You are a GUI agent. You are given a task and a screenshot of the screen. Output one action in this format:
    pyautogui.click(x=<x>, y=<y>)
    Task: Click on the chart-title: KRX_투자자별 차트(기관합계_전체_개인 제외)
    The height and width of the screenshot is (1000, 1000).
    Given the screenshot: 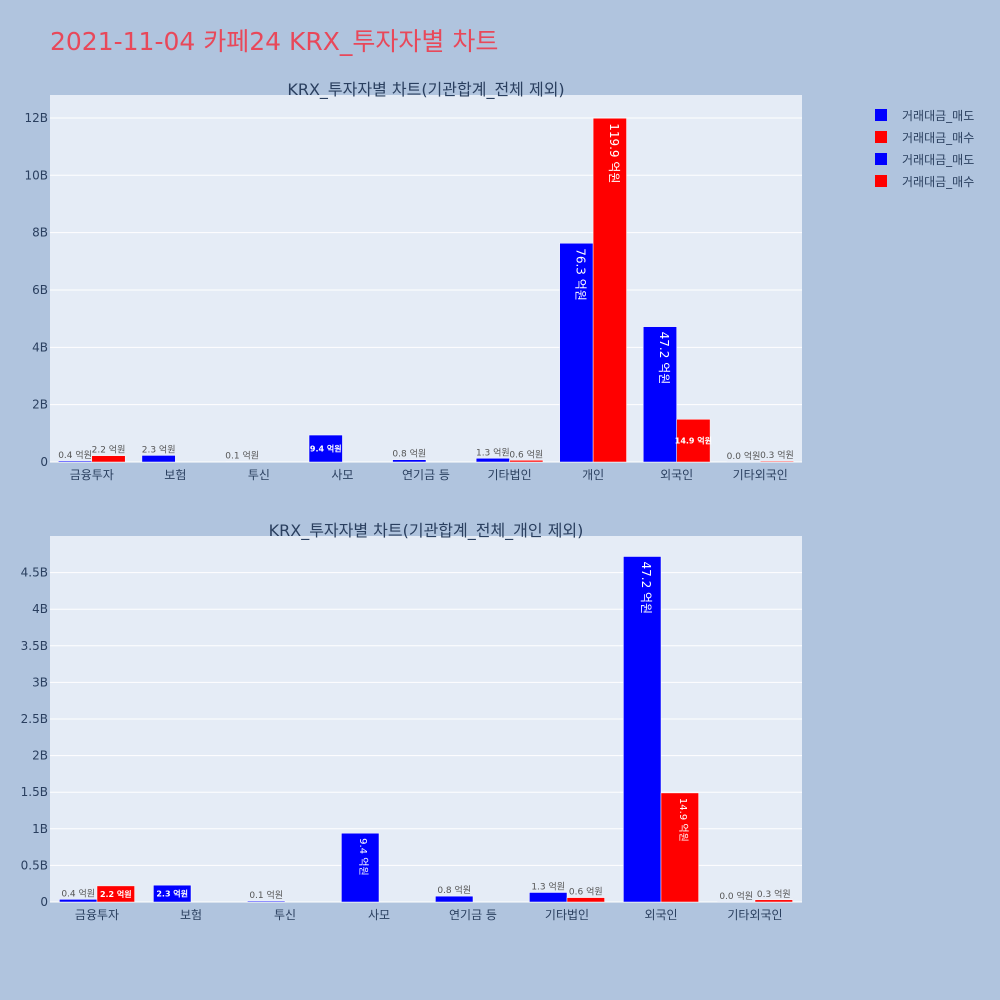 What is the action you would take?
    pyautogui.click(x=426, y=531)
    